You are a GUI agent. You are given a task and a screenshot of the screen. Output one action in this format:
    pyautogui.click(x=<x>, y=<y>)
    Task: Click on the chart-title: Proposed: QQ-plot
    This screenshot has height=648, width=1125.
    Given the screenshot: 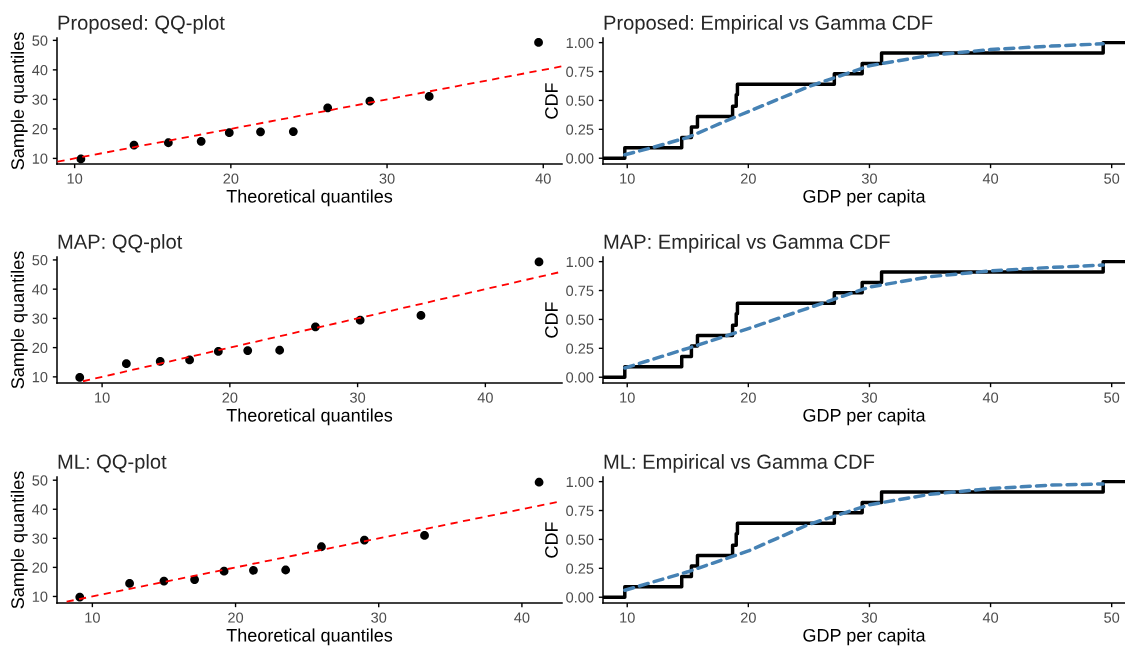 What is the action you would take?
    pyautogui.click(x=141, y=24)
    